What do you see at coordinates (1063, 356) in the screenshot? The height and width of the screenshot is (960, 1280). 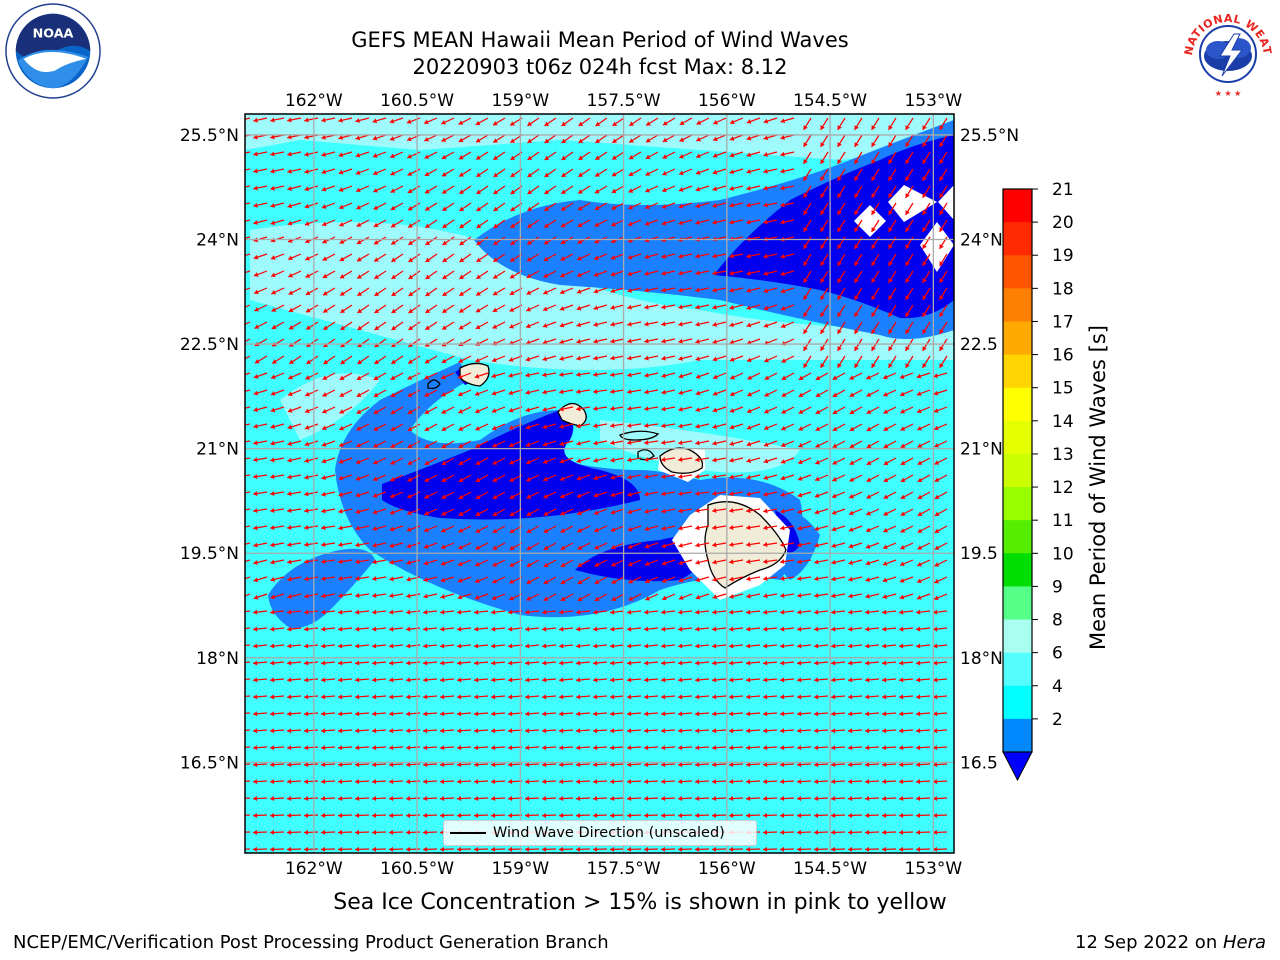 I see `colorbar-tick-label: 16` at bounding box center [1063, 356].